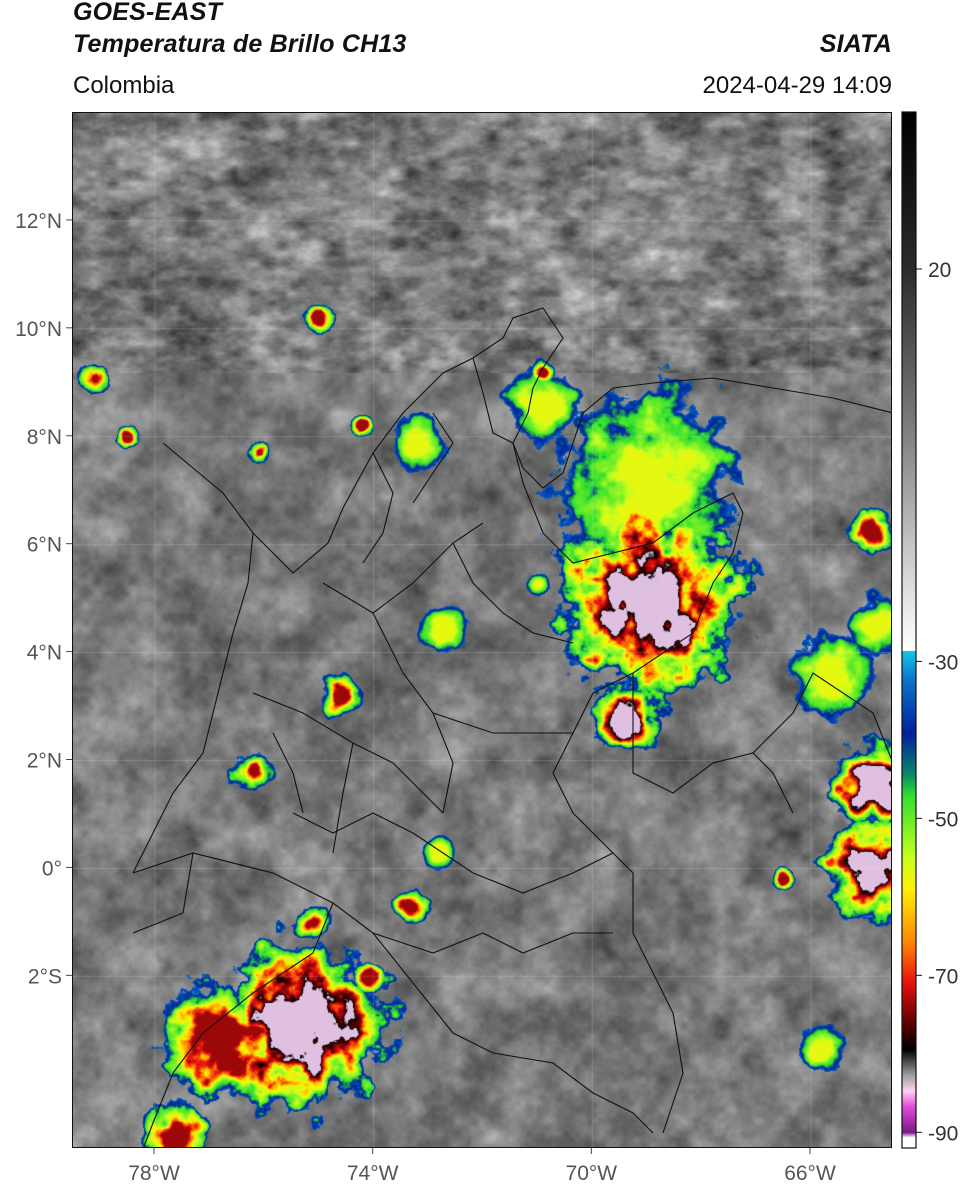 The height and width of the screenshot is (1190, 966). What do you see at coordinates (909, 630) in the screenshot?
I see `colorbar` at bounding box center [909, 630].